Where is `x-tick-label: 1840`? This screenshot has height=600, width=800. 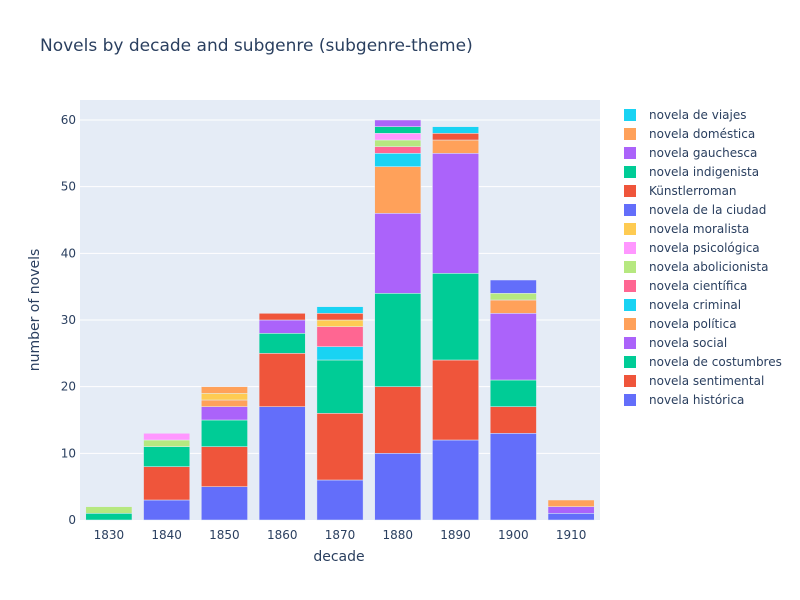 x-tick-label: 1840 is located at coordinates (166, 535).